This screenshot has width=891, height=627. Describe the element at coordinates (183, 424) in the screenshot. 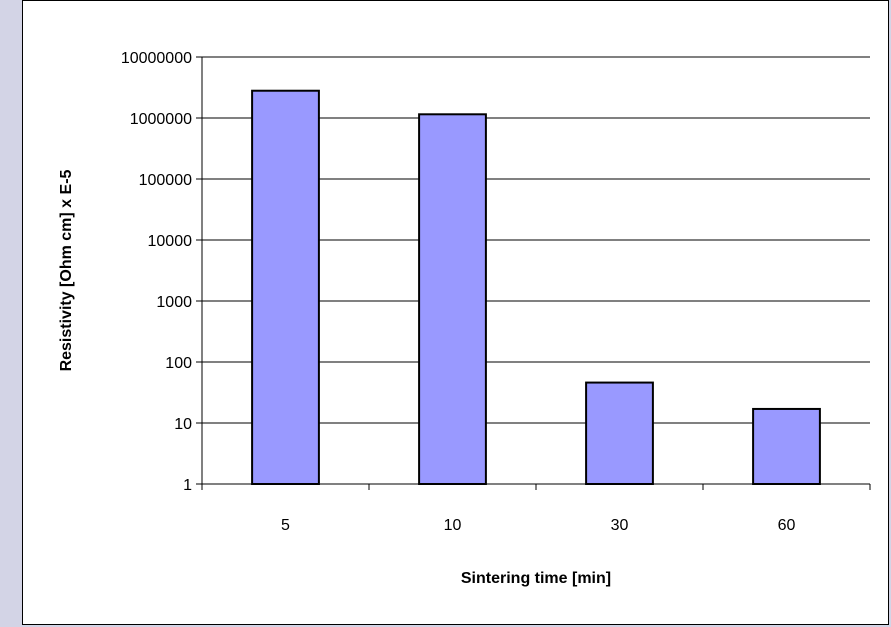

I see `y-tick-label: 10` at that location.